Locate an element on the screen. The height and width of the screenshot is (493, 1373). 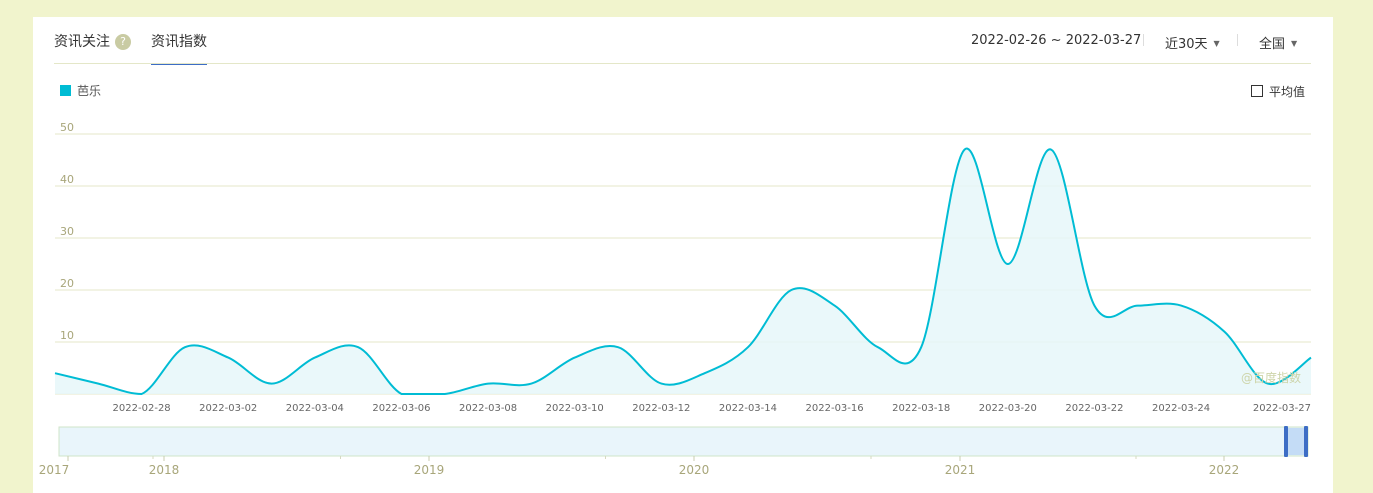
y-tick-label: 20 is located at coordinates (67, 283).